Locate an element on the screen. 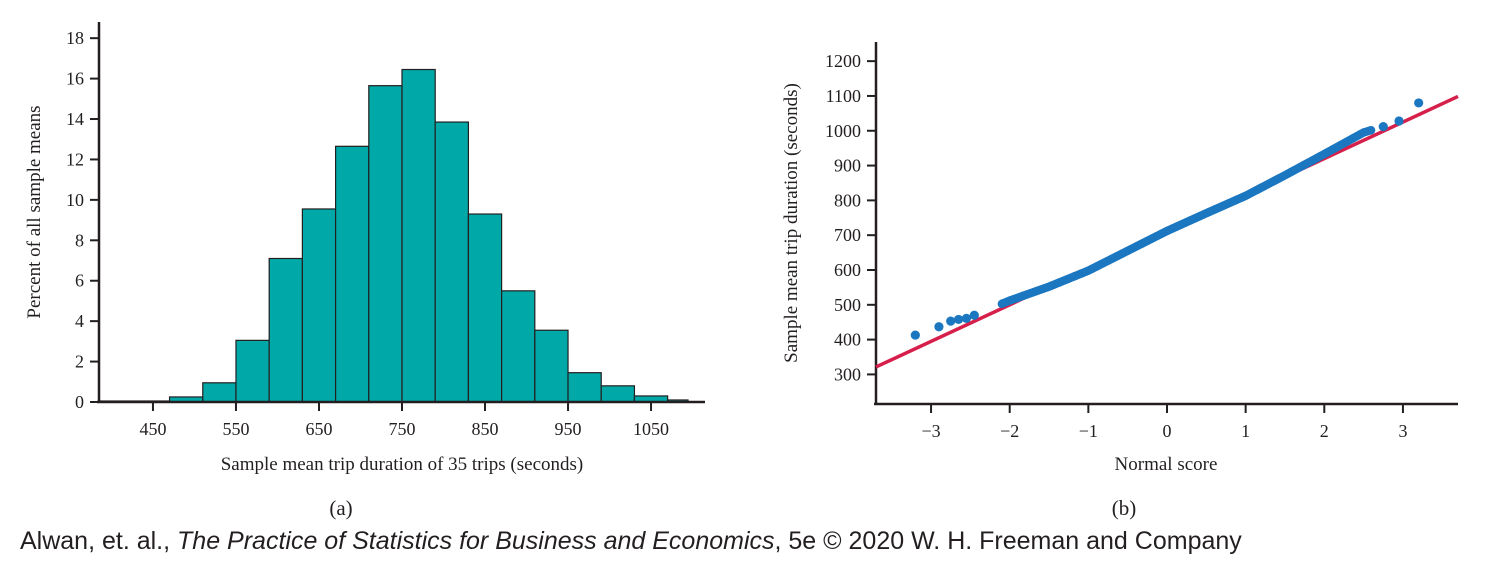 The width and height of the screenshot is (1496, 583). quantile-y-tick-label: 900 is located at coordinates (847, 166).